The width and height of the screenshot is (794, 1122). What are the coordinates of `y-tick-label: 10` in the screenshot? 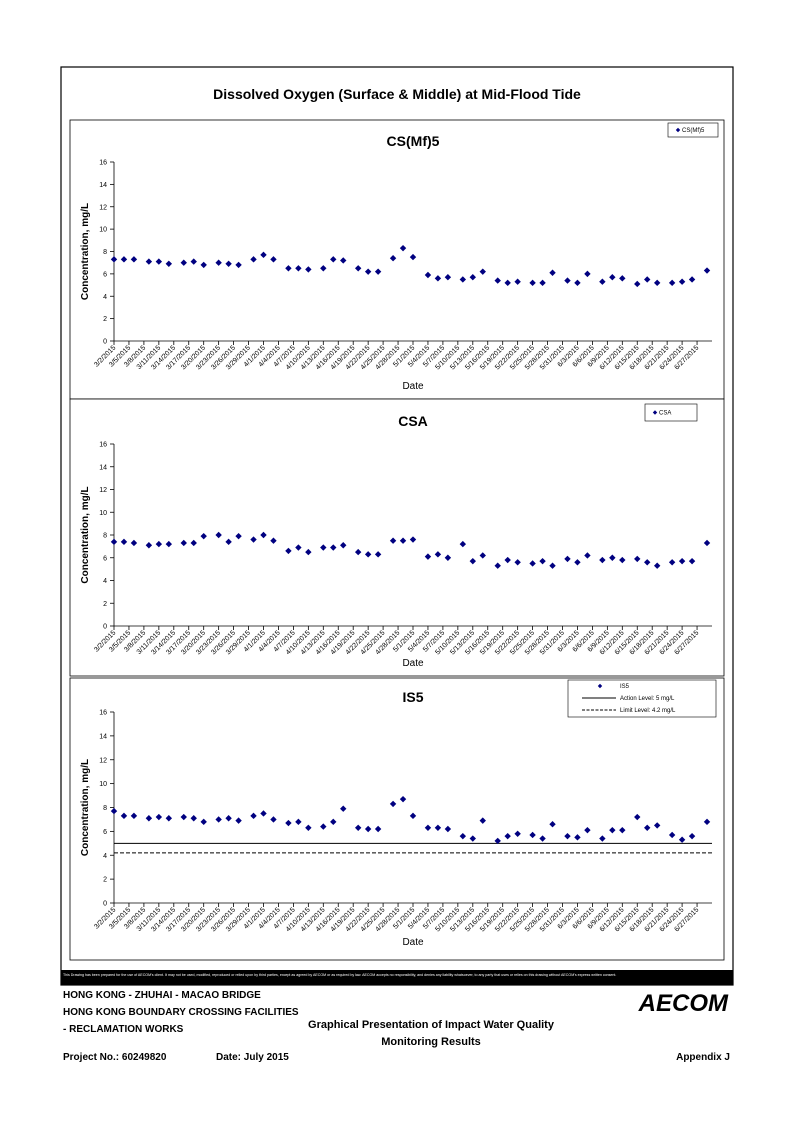 It's located at (103, 784).